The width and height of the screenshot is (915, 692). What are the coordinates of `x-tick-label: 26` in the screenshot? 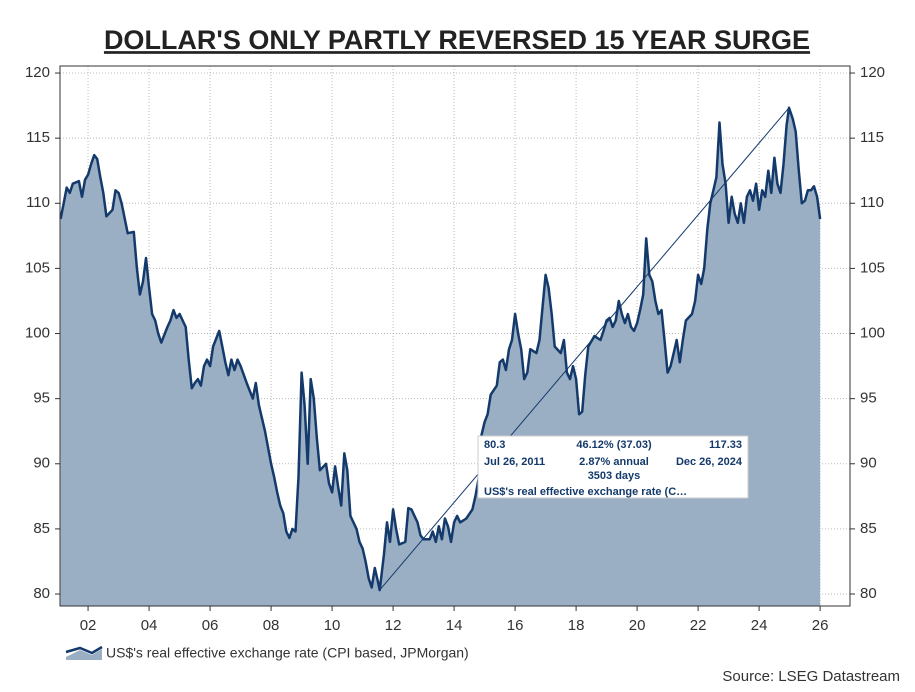 It's located at (820, 625).